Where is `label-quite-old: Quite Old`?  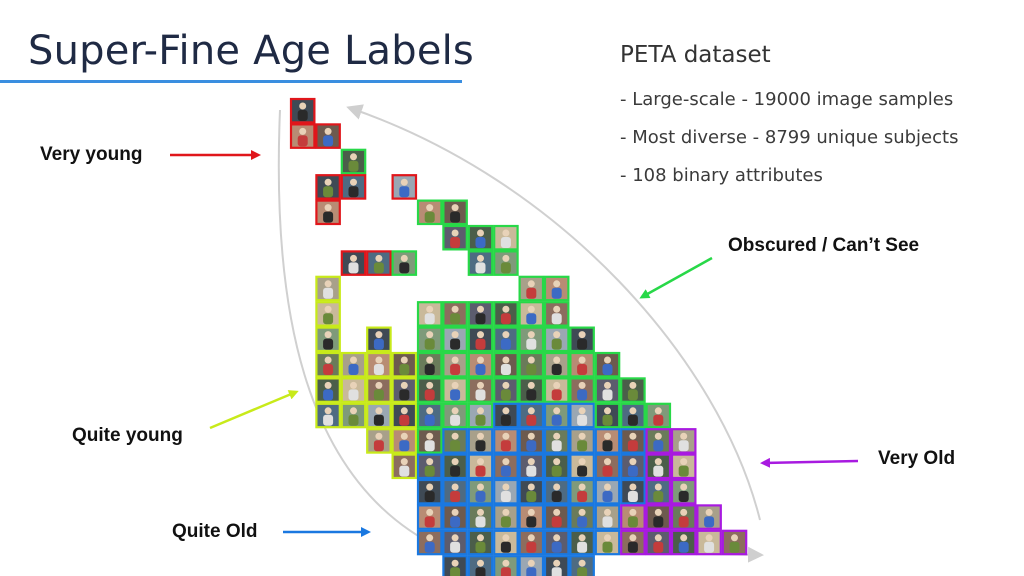 label-quite-old: Quite Old is located at coordinates (215, 531).